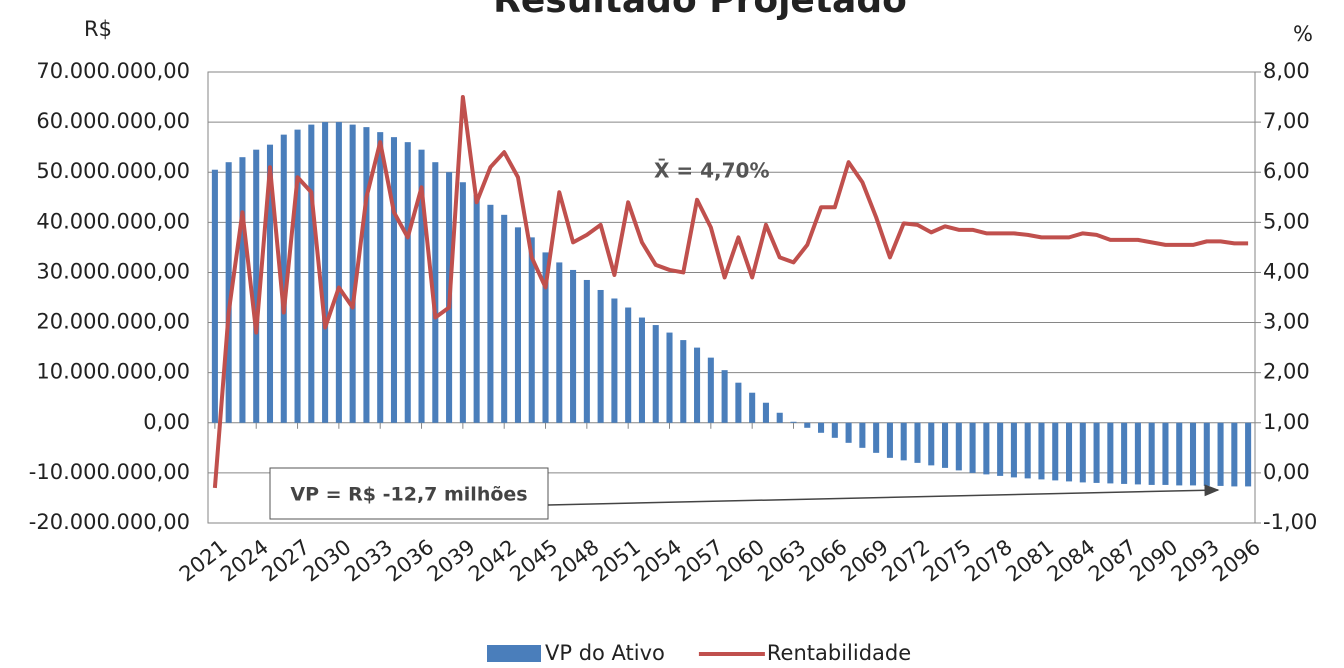 This screenshot has height=668, width=1344. Describe the element at coordinates (864, 561) in the screenshot. I see `x-tick-label: 2069` at that location.